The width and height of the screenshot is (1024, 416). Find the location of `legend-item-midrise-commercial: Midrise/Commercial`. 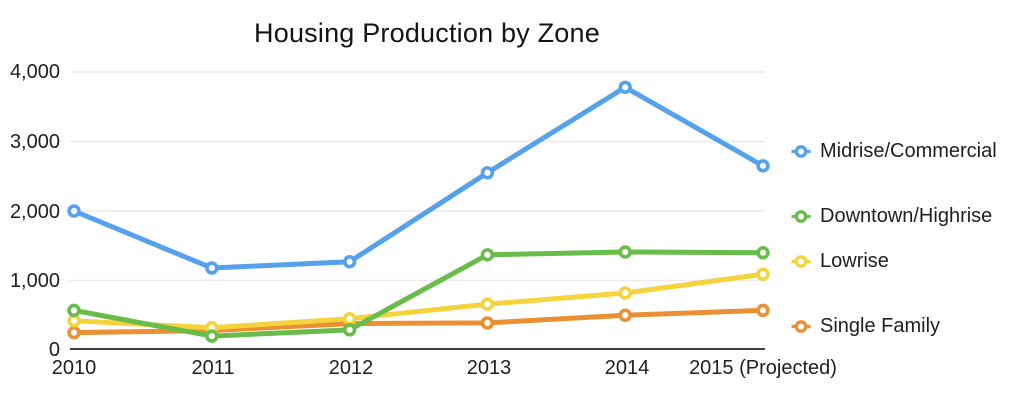

legend-item-midrise-commercial: Midrise/Commercial is located at coordinates (894, 151).